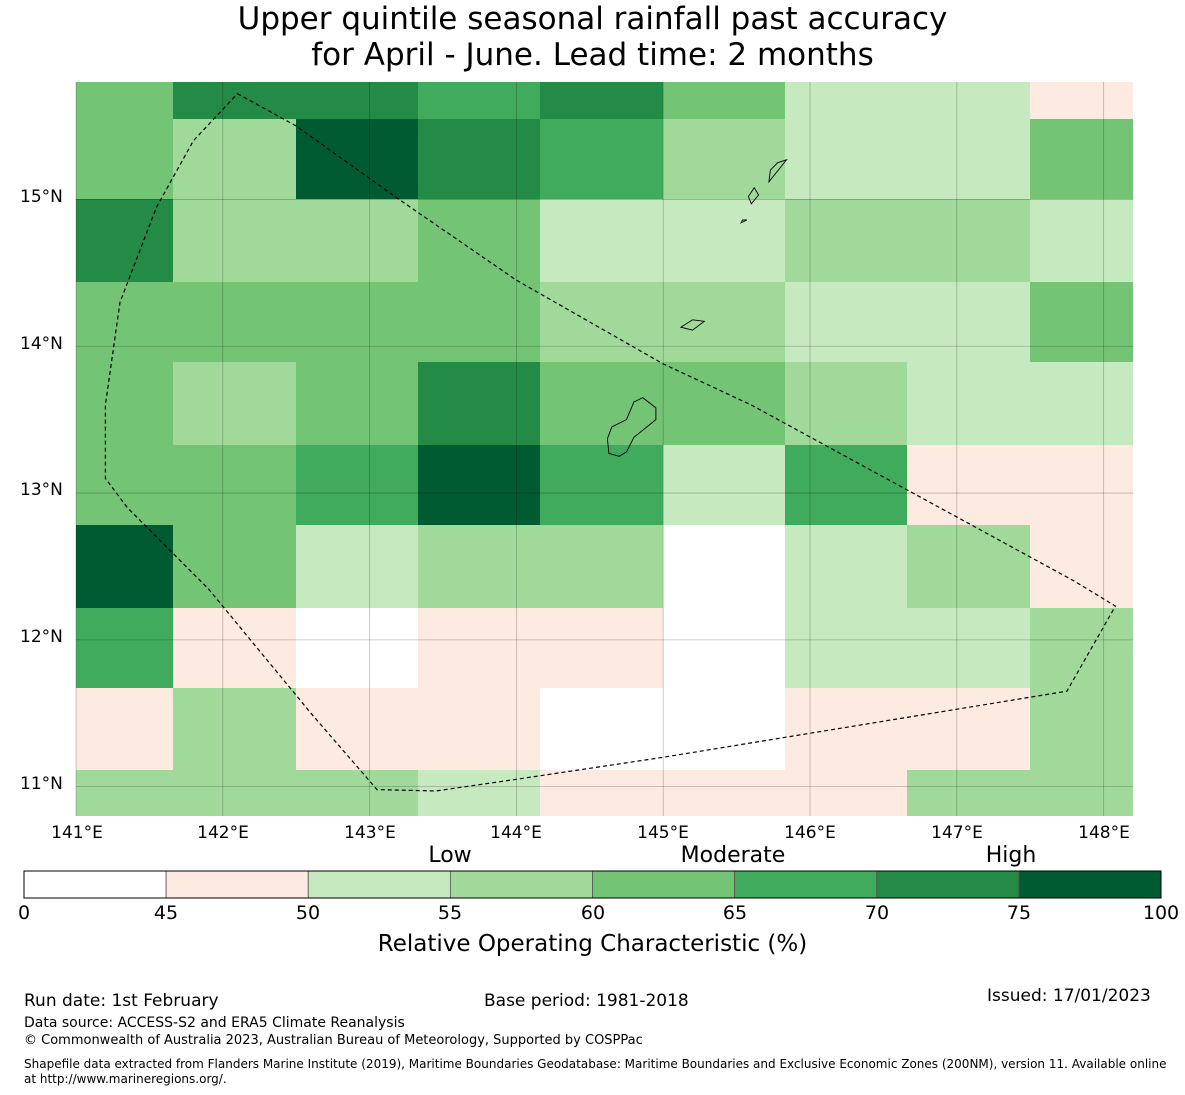 The height and width of the screenshot is (1095, 1185). Describe the element at coordinates (778, 171) in the screenshot. I see `island-saipan-outline` at that location.